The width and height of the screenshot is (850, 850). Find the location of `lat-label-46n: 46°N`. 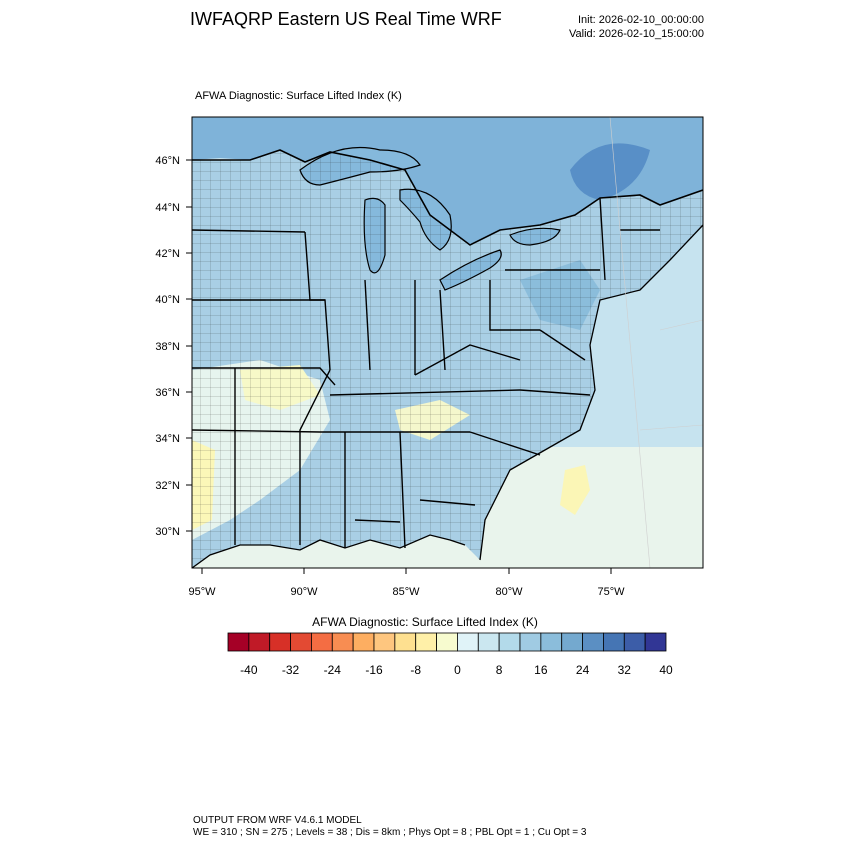

lat-label-46n: 46°N is located at coordinates (167, 161).